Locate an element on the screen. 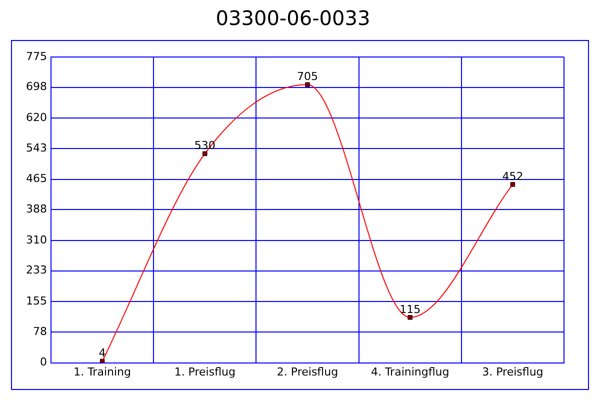 The image size is (600, 400). y-tick-label: 775 is located at coordinates (36, 56).